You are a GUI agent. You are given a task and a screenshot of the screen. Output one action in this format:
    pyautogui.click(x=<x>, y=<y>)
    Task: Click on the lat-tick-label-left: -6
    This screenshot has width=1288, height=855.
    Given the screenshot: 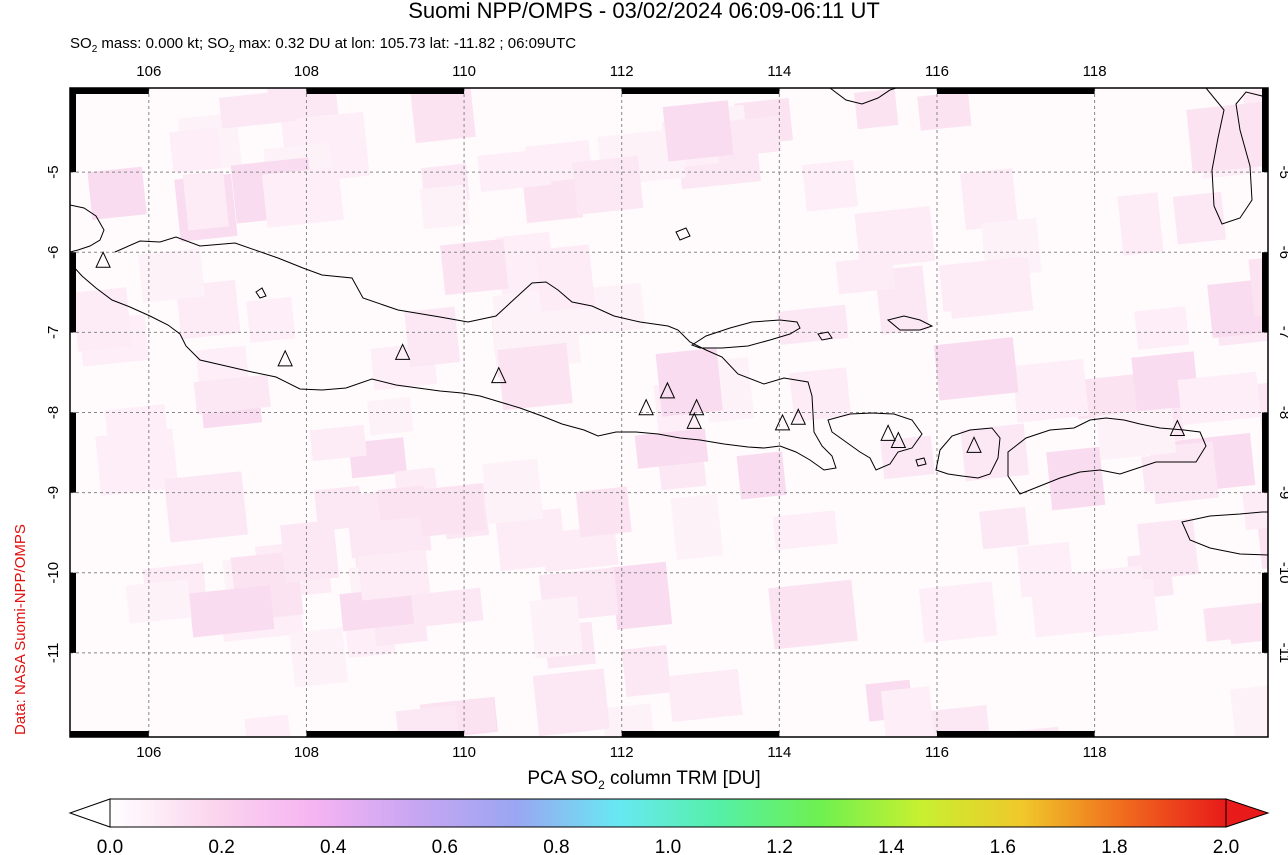 What is the action you would take?
    pyautogui.click(x=53, y=252)
    